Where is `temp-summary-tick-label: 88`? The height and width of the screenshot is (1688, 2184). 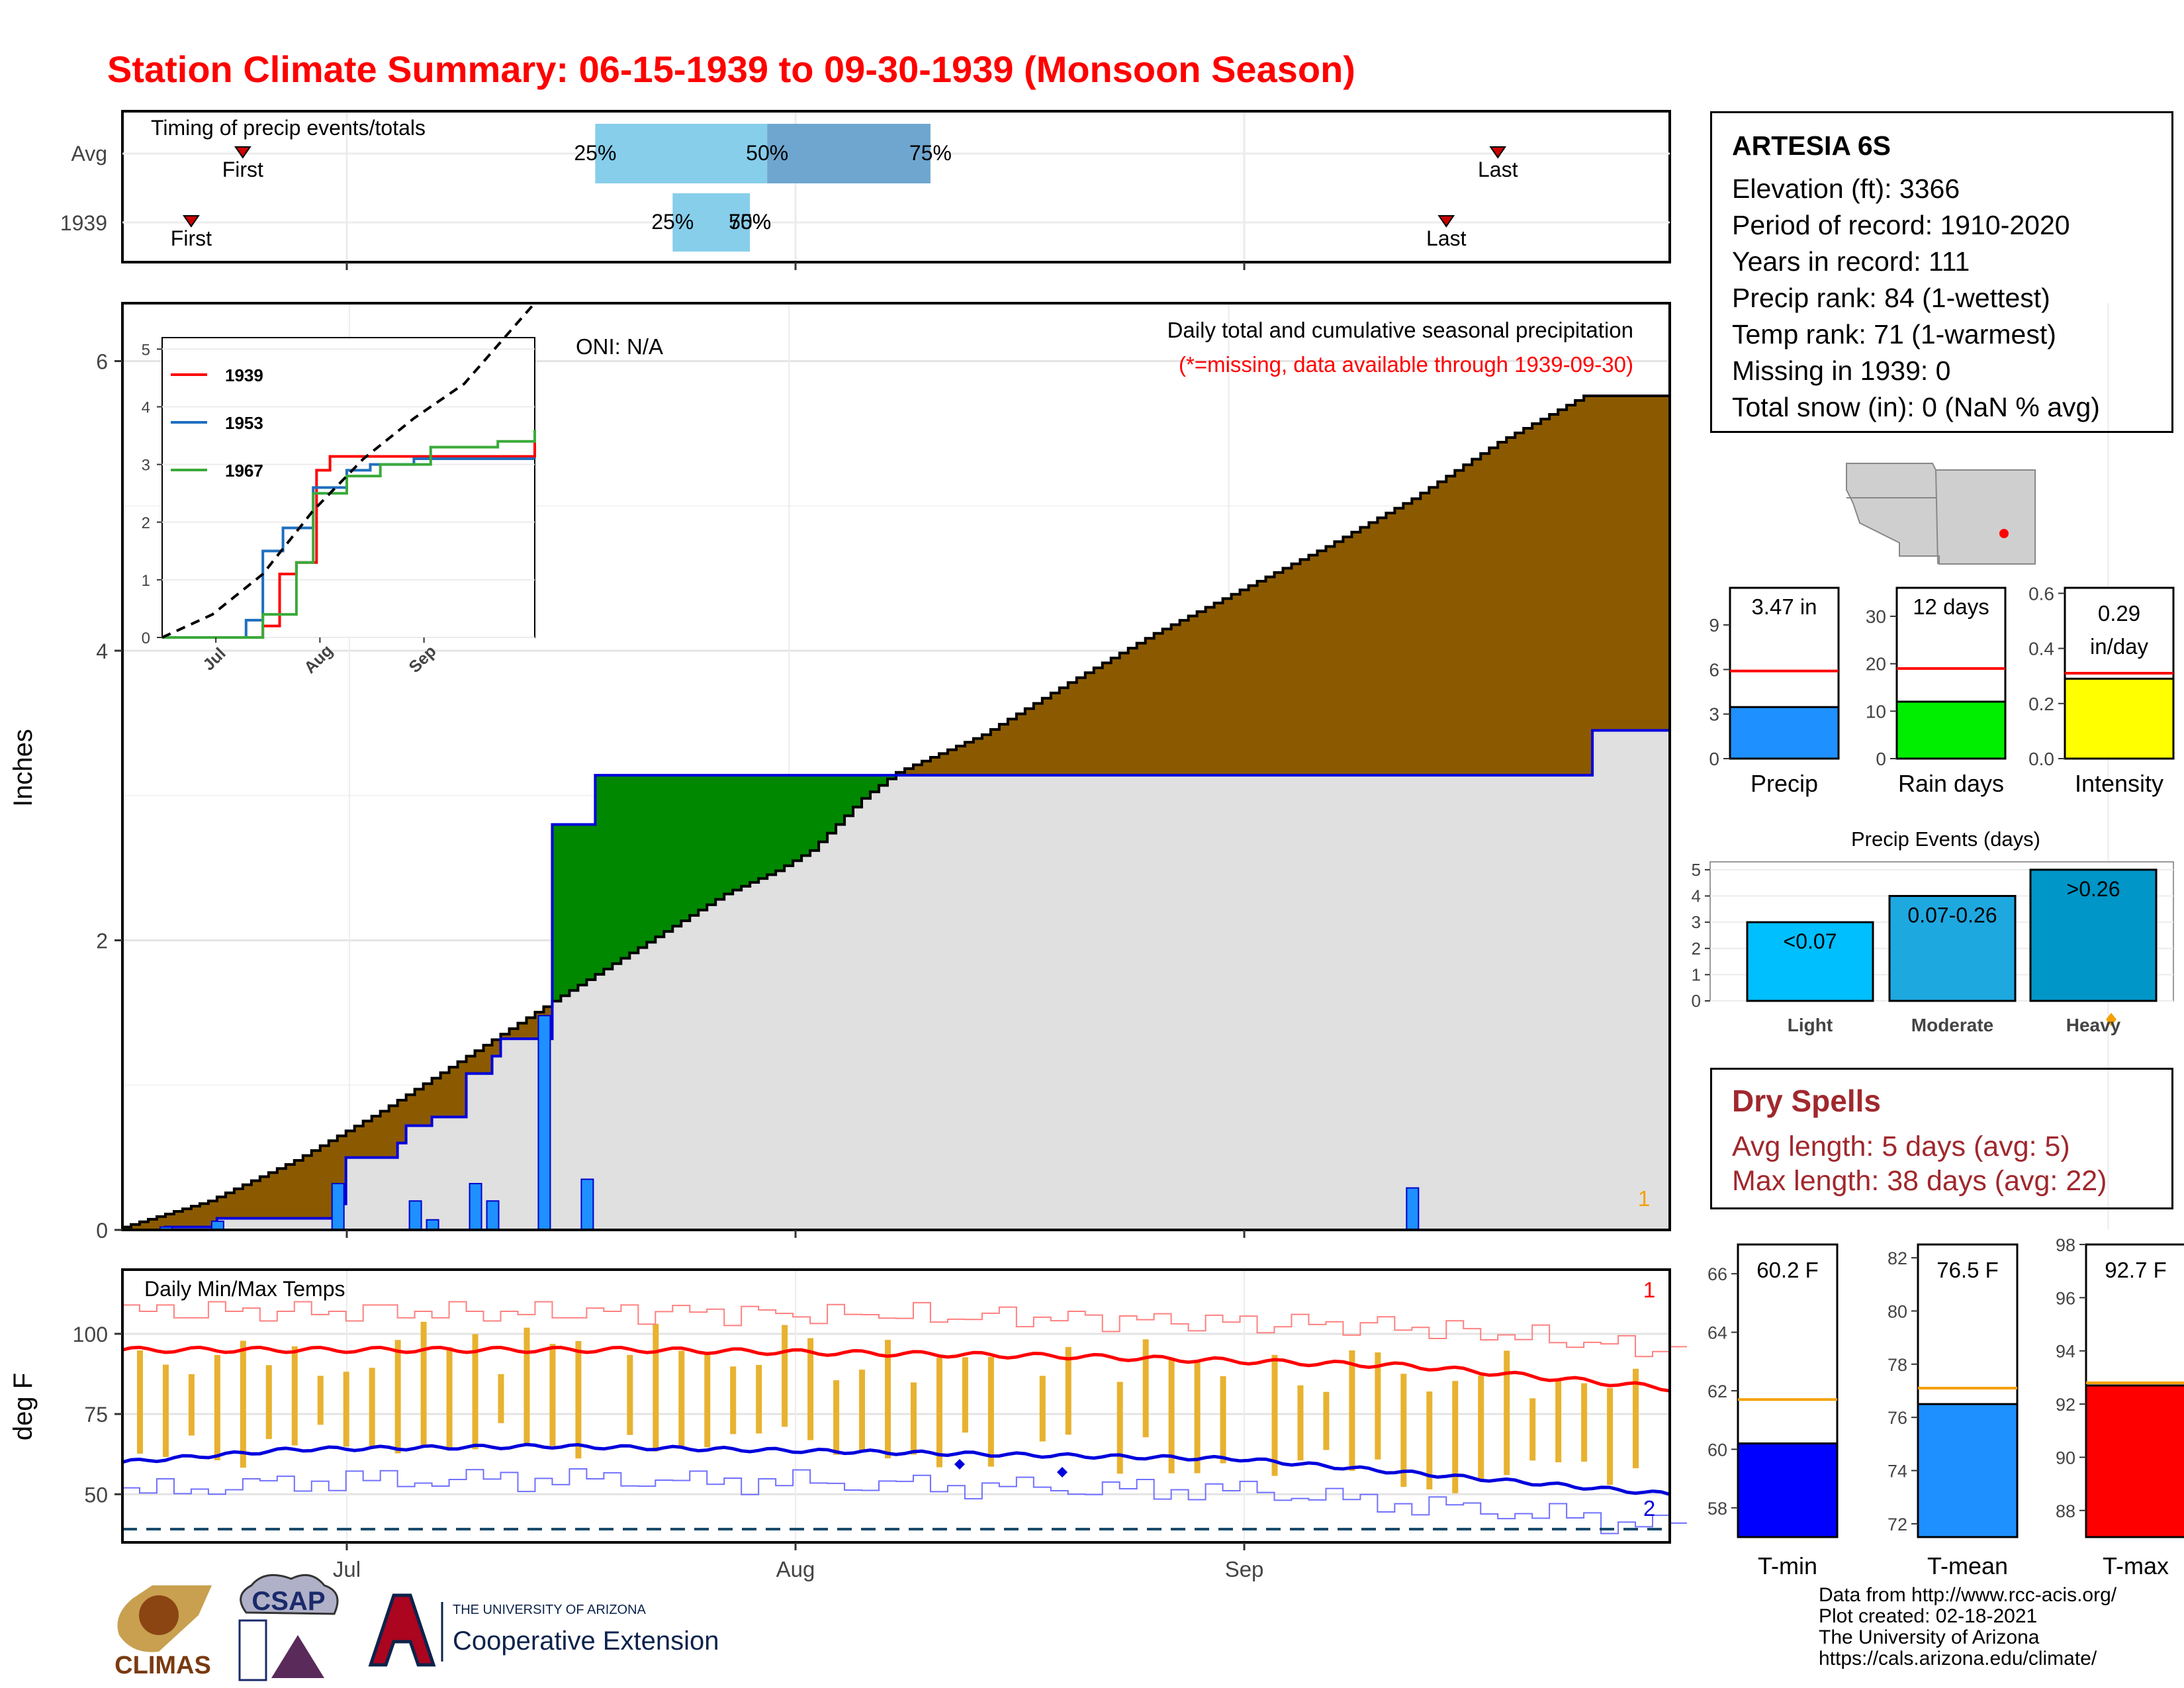
temp-summary-tick-label: 88 is located at coordinates (2065, 1511).